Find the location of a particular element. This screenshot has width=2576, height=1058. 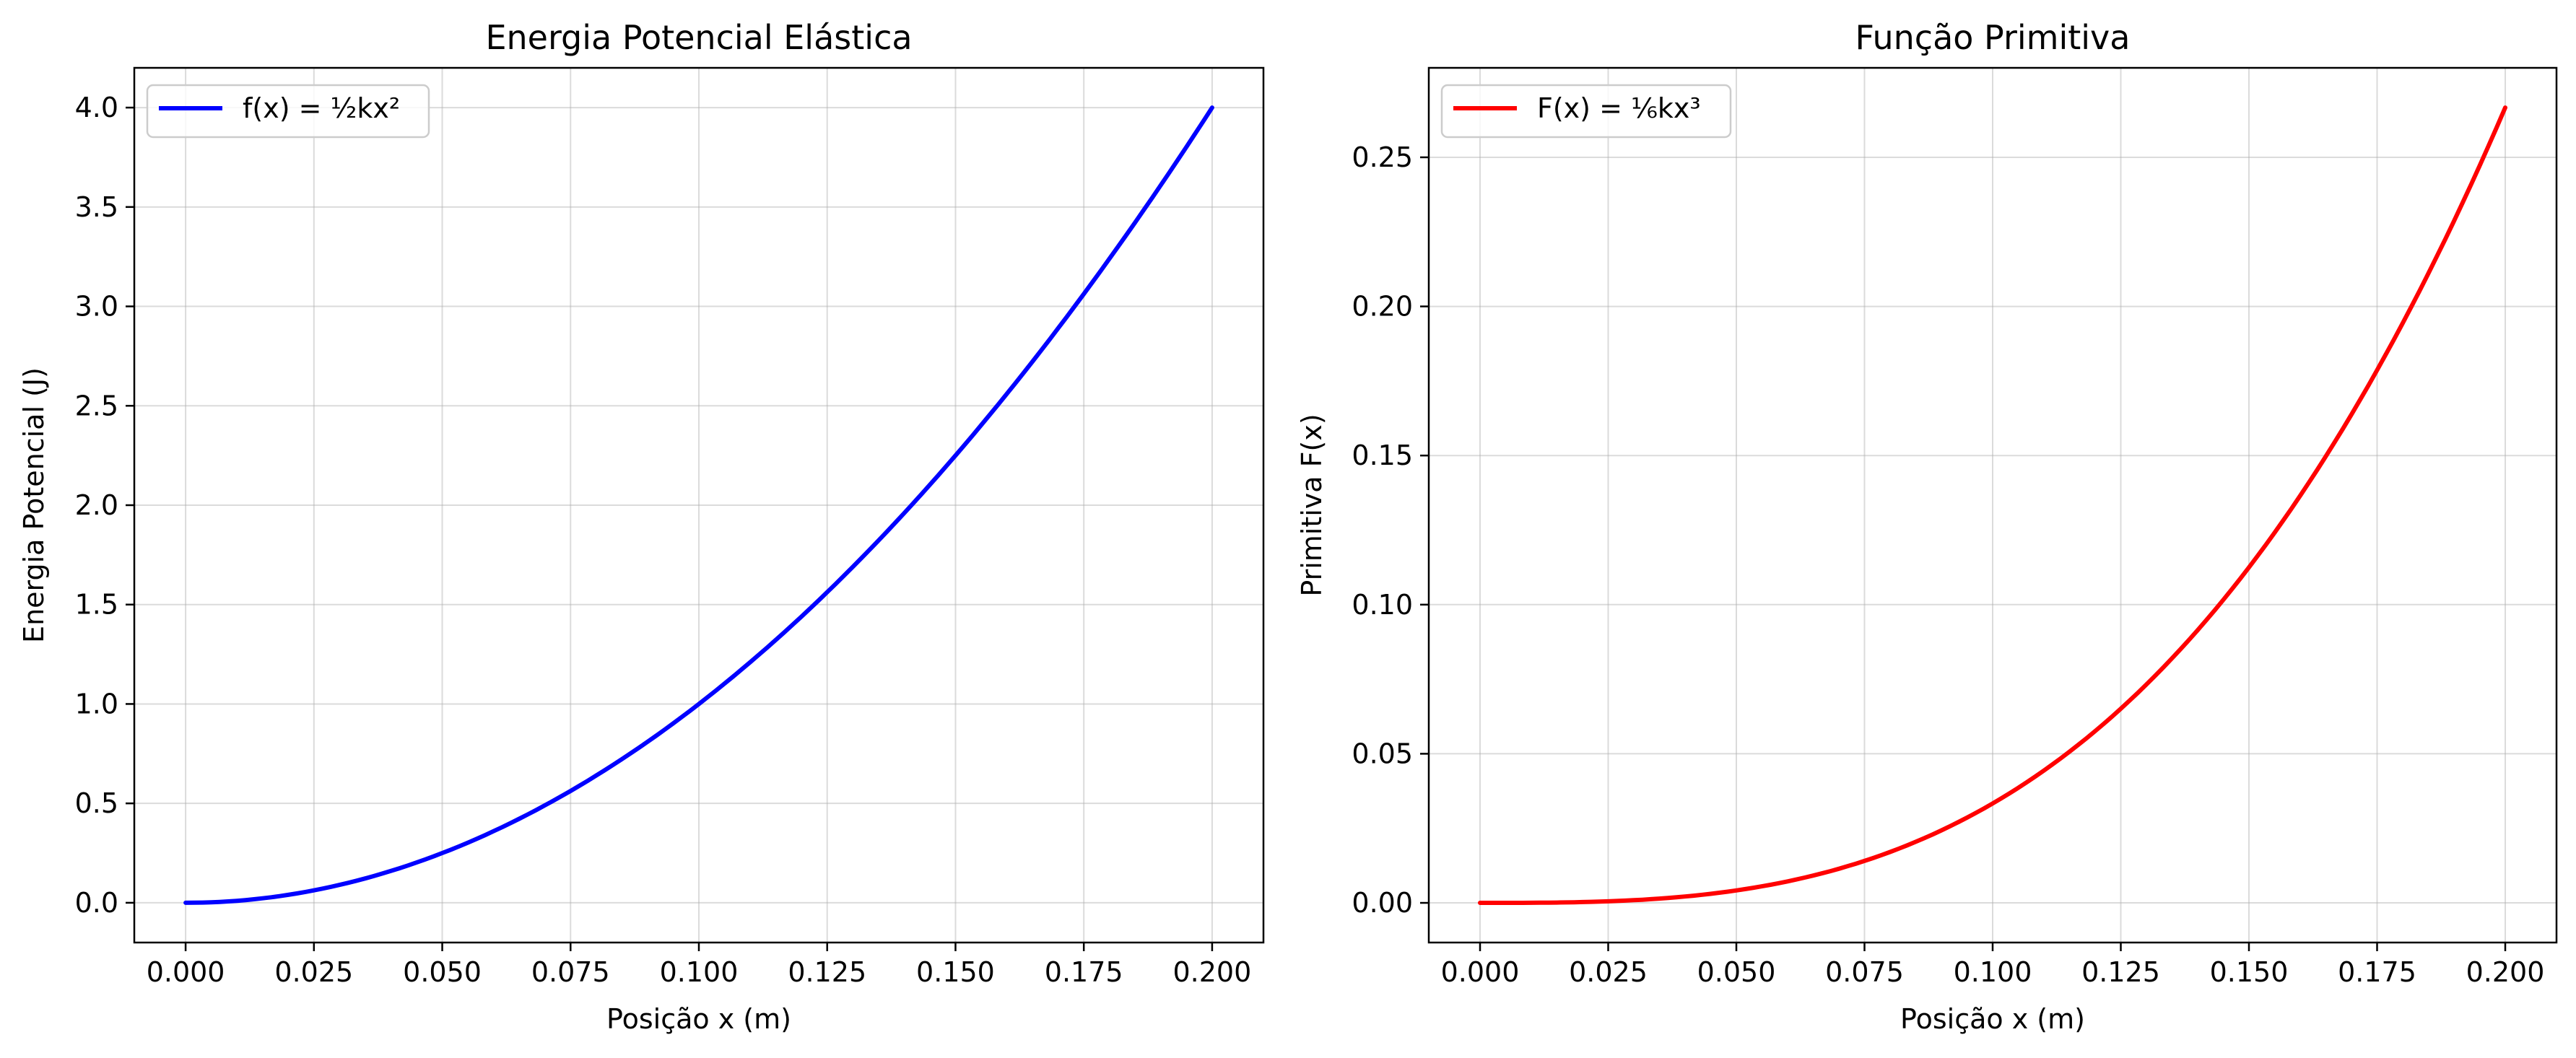

legend: f(x) = ½kx² is located at coordinates (288, 111).